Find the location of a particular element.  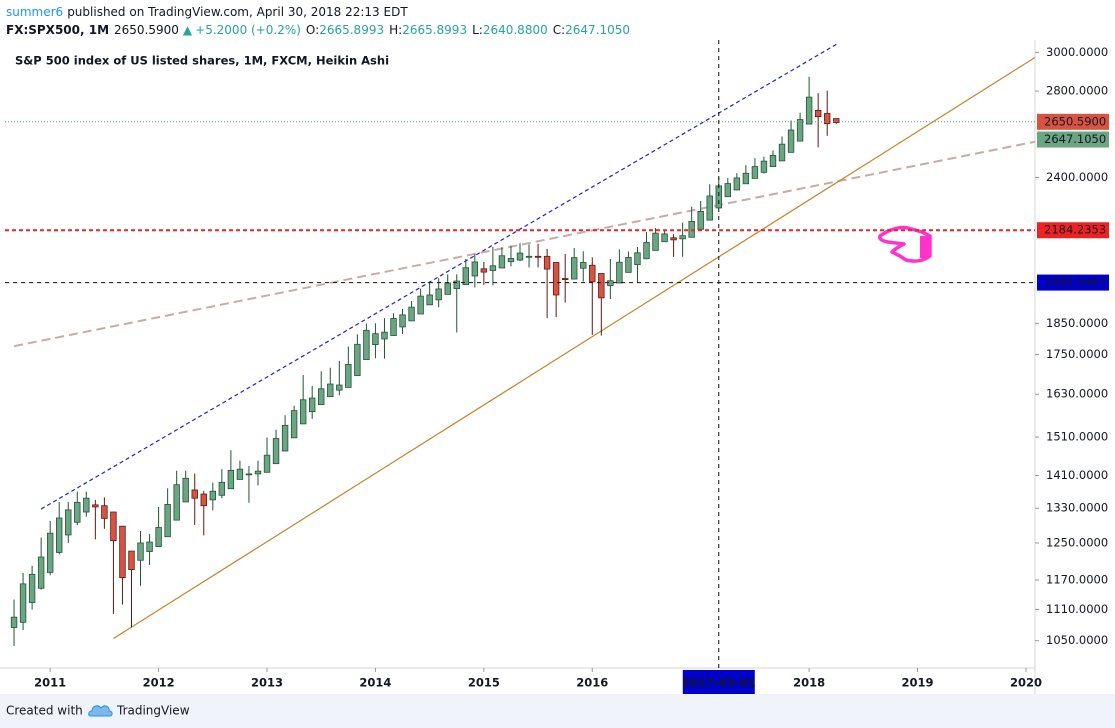

crosshair-x-box is located at coordinates (718, 682).